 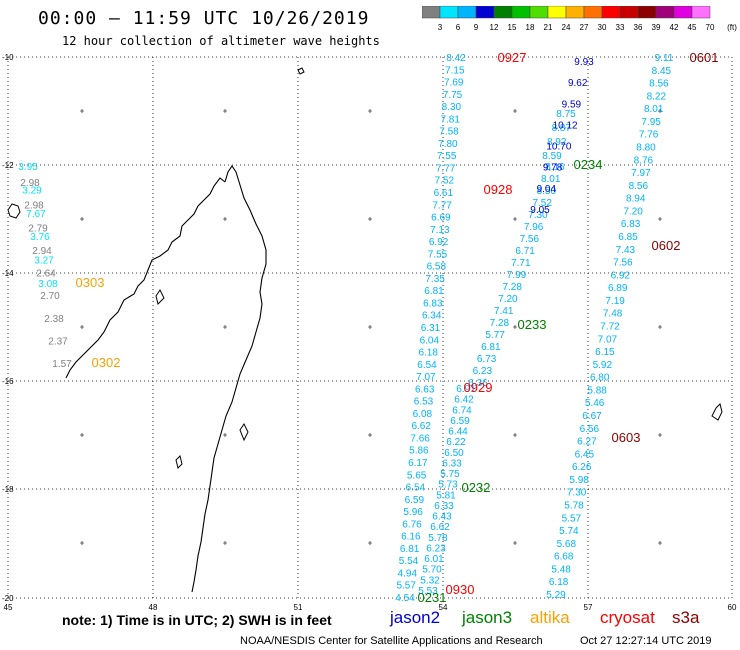 I want to click on wave-height-value: 7.20, so click(x=633, y=211).